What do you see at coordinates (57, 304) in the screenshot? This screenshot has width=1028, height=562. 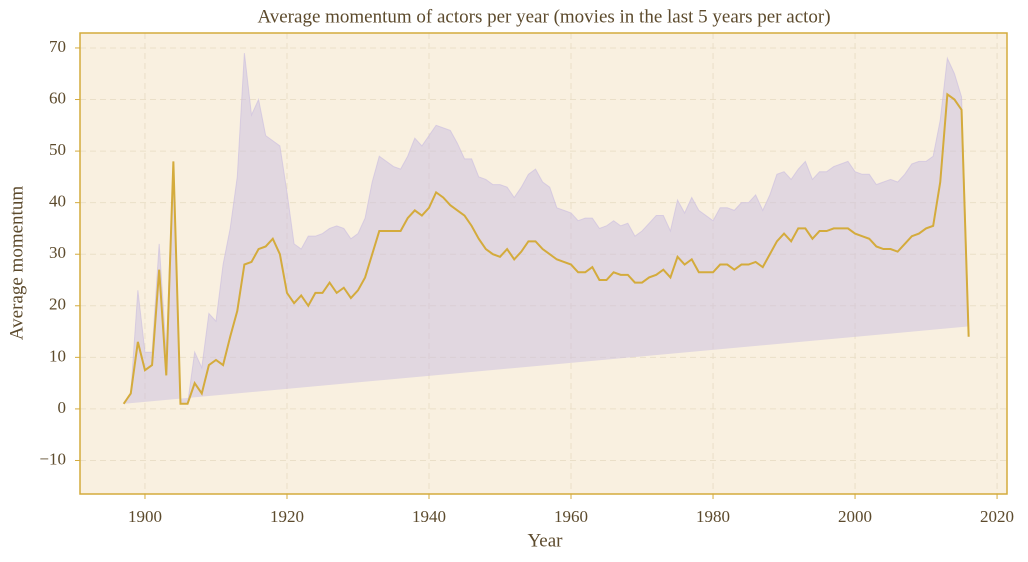 I see `y-tick-label: 20` at bounding box center [57, 304].